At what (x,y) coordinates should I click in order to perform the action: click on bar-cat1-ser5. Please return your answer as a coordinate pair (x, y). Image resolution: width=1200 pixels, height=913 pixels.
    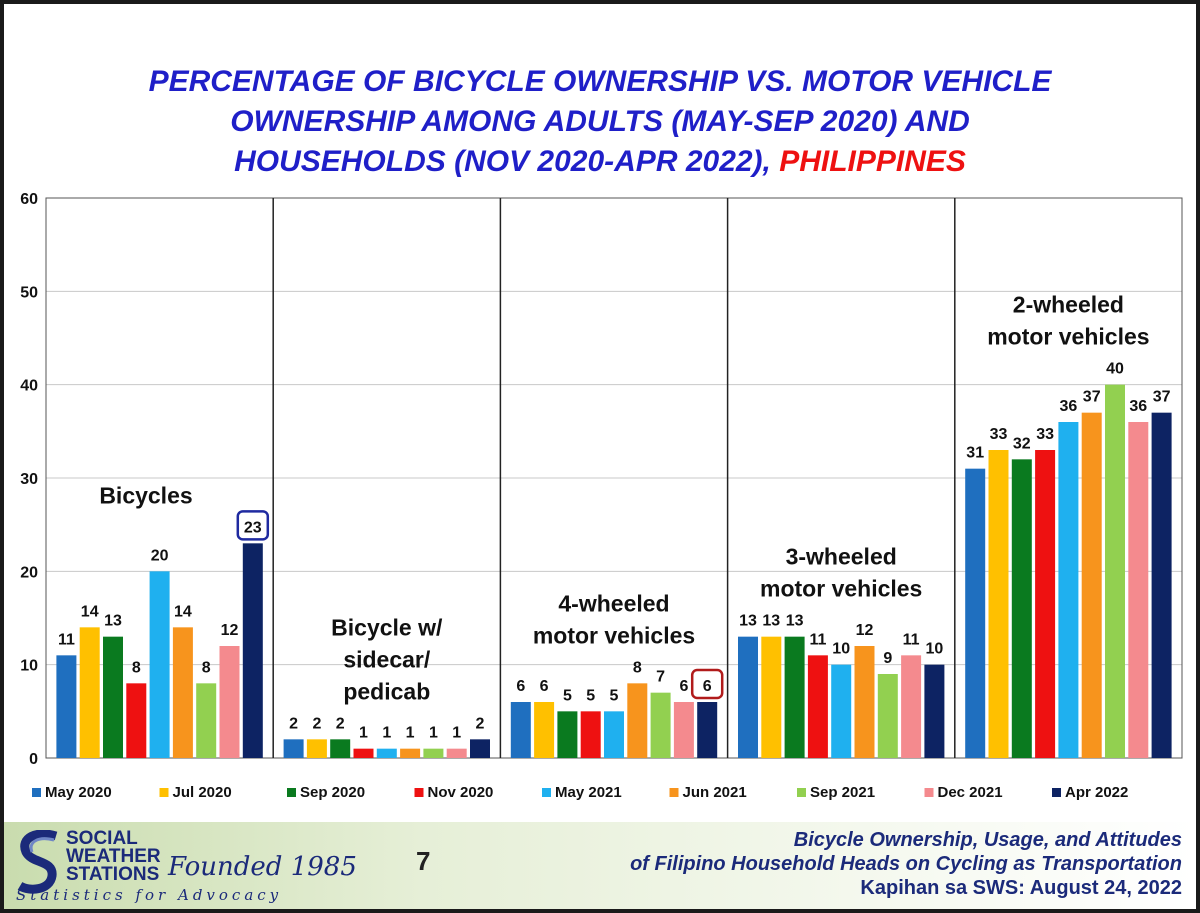
    Looking at the image, I should click on (410, 753).